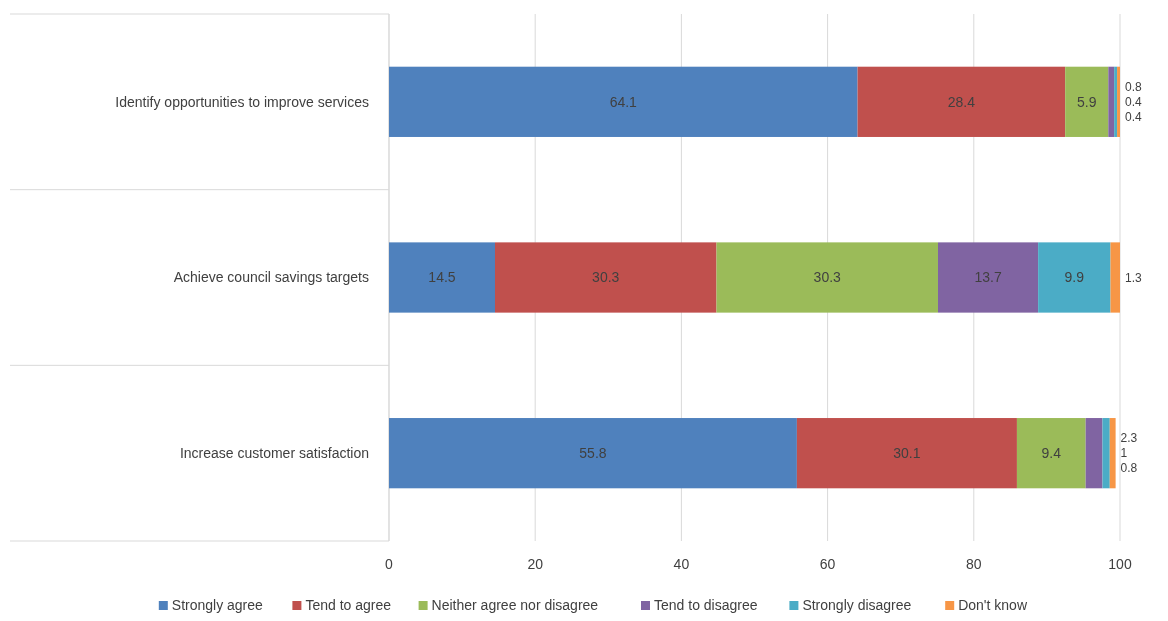 The image size is (1168, 621). What do you see at coordinates (348, 605) in the screenshot?
I see `legend-label: Tend to agree` at bounding box center [348, 605].